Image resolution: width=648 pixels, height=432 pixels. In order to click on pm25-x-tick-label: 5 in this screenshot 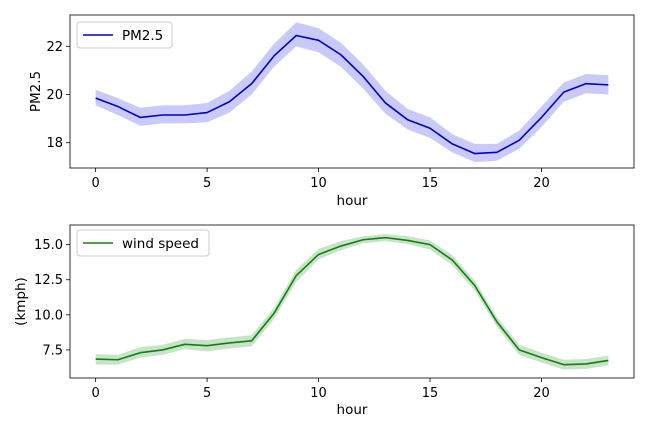, I will do `click(207, 183)`.